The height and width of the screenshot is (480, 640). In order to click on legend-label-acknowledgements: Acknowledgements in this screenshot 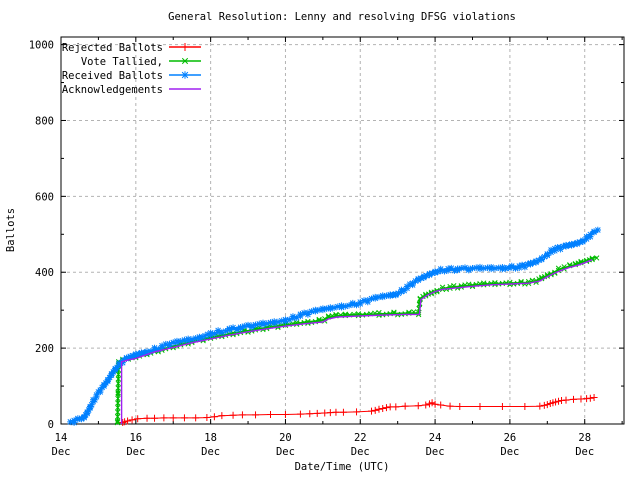, I will do `click(112, 90)`.